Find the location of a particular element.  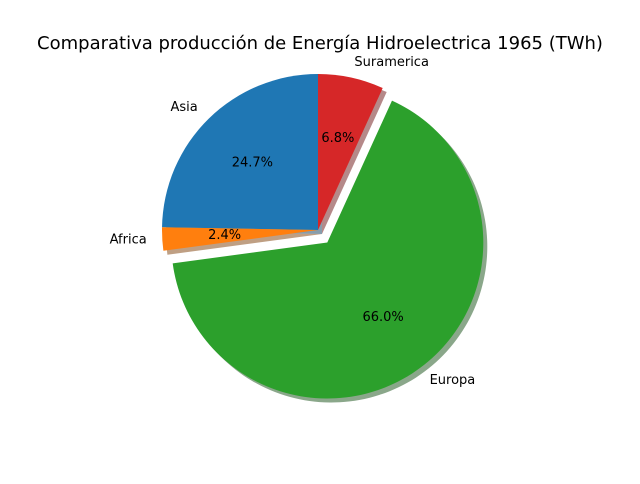

slice-percent-asia: 24.7% is located at coordinates (252, 163).